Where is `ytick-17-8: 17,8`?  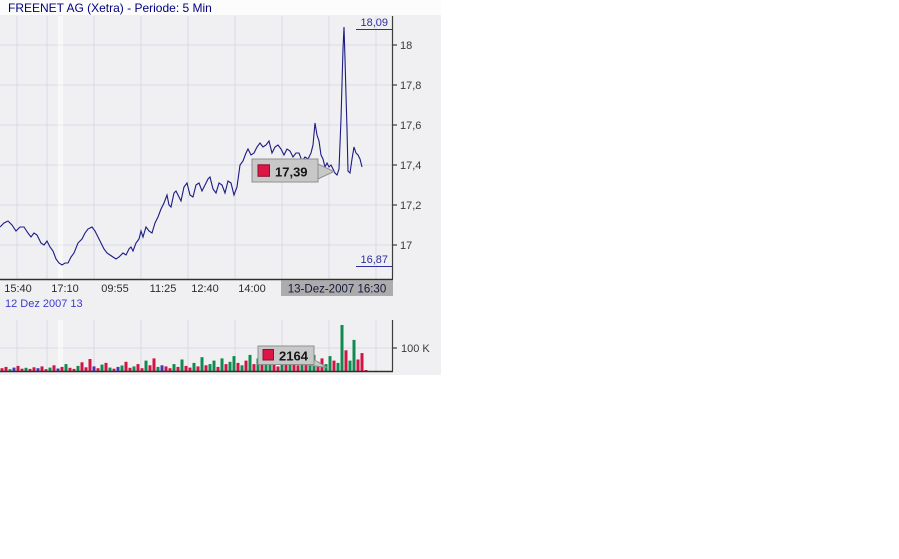 ytick-17-8: 17,8 is located at coordinates (410, 86).